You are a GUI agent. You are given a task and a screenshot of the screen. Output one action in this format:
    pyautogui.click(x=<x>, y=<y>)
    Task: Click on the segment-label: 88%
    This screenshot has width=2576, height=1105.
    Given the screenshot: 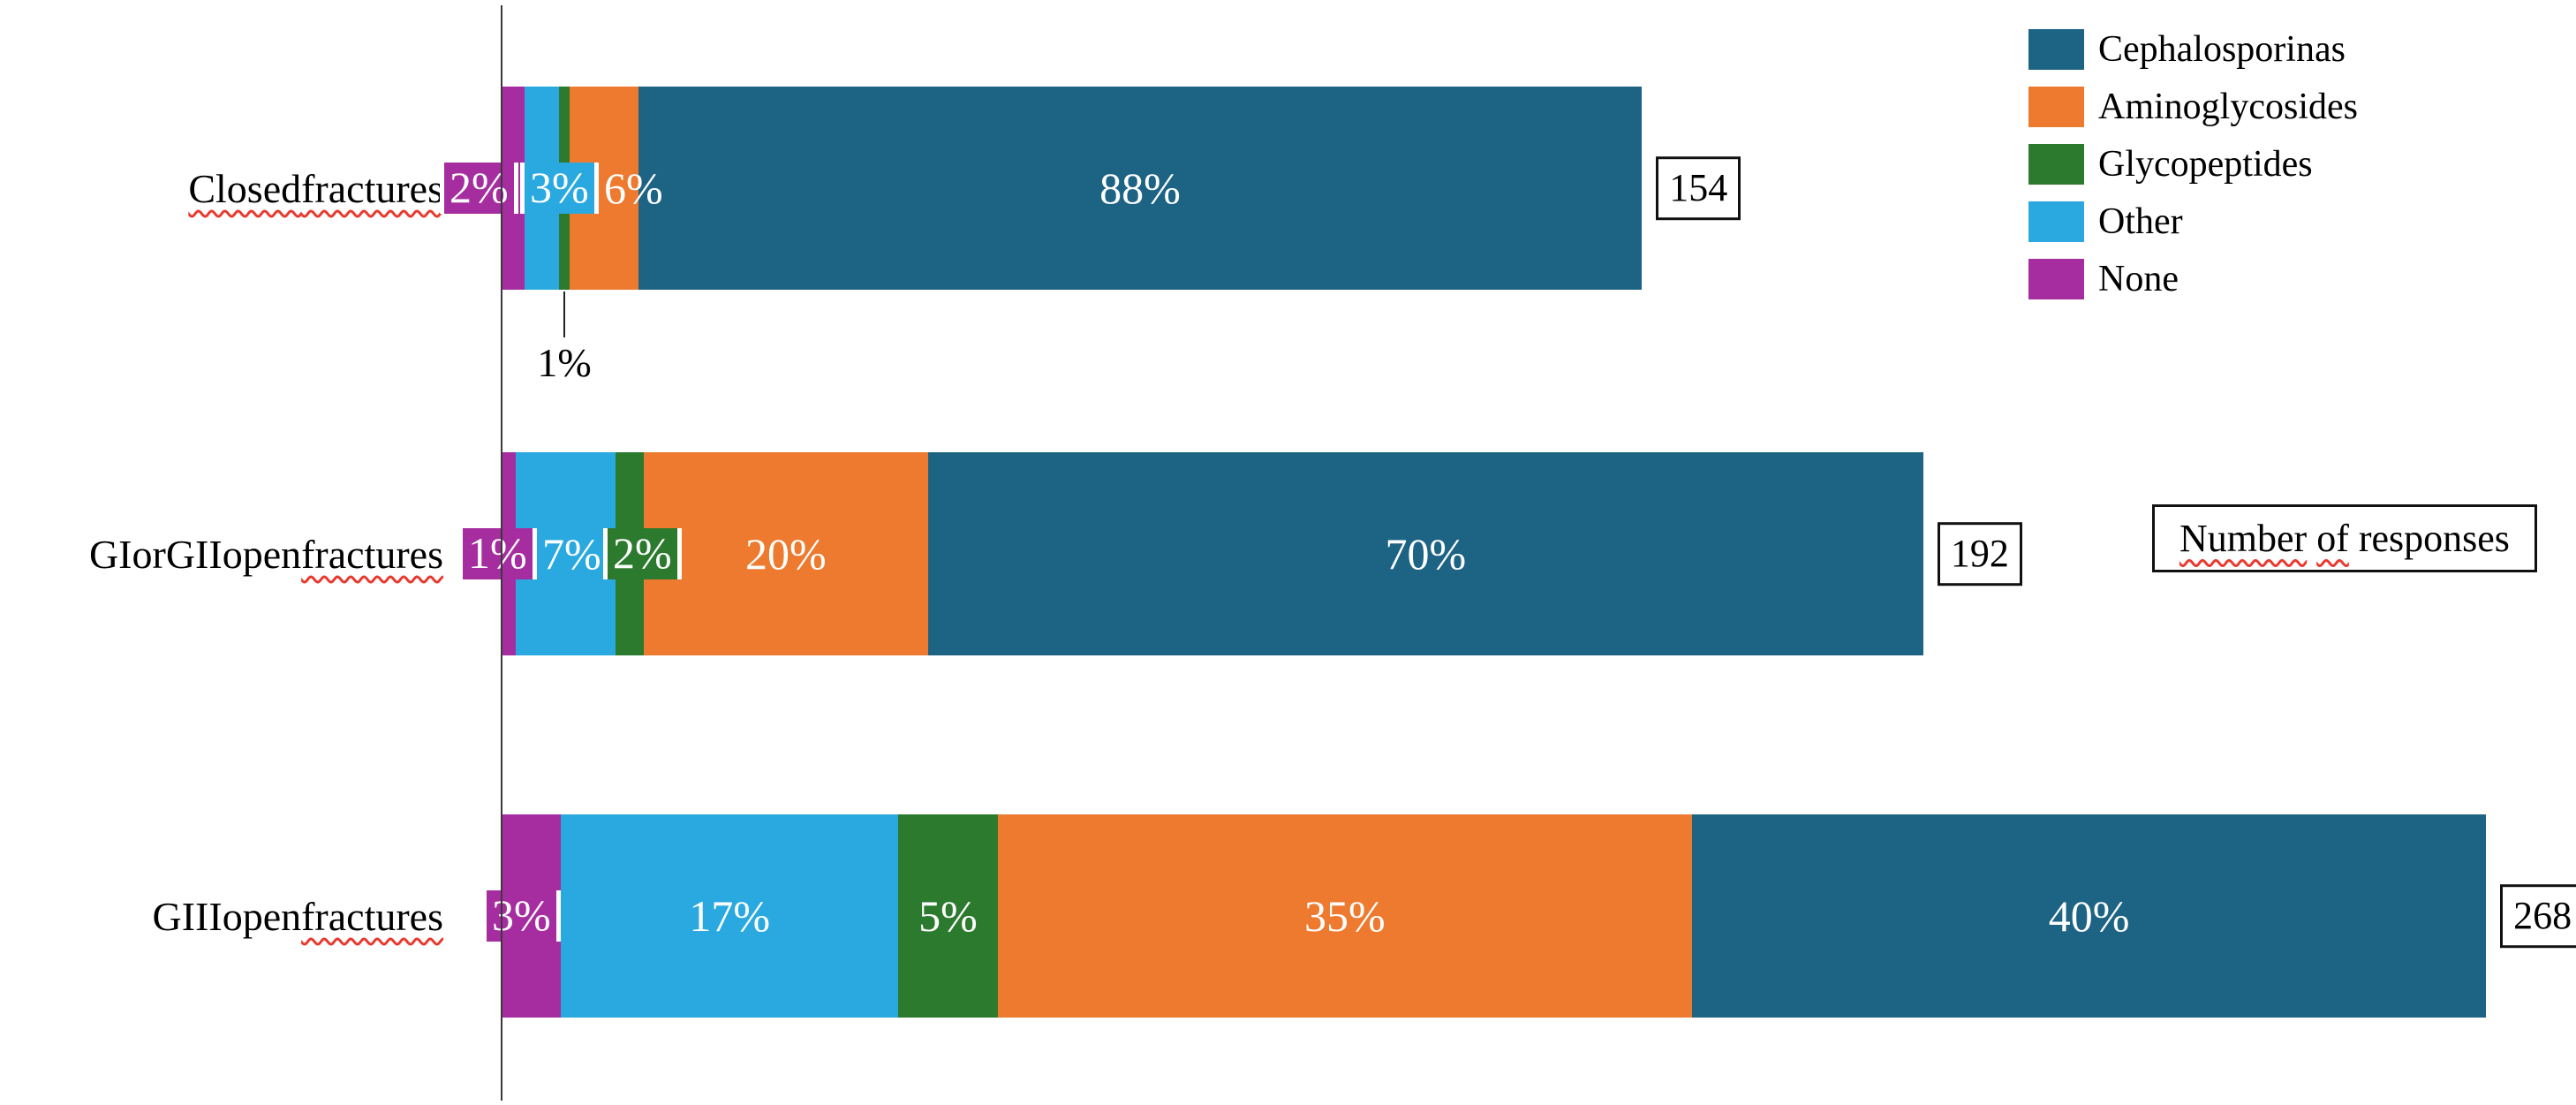 What is the action you would take?
    pyautogui.click(x=1140, y=188)
    